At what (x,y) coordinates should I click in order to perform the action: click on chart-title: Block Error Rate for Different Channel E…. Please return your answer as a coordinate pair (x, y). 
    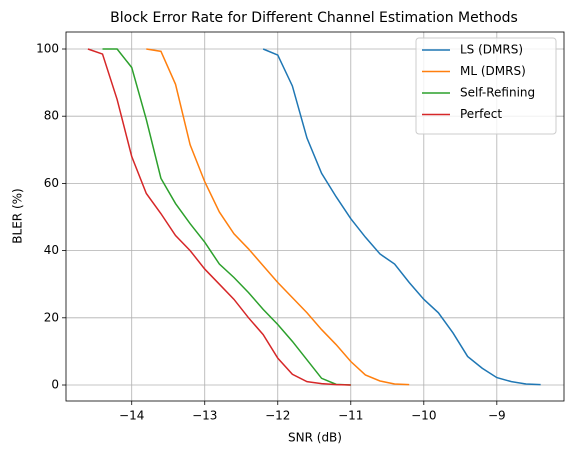
    Looking at the image, I should click on (314, 18).